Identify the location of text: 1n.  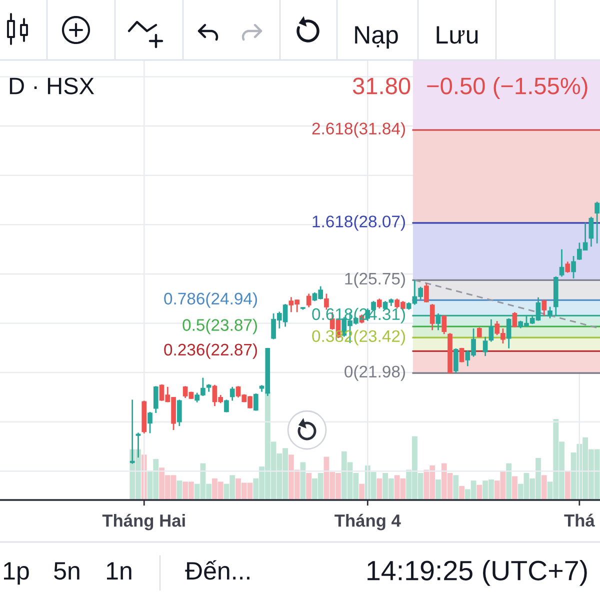
(119, 571).